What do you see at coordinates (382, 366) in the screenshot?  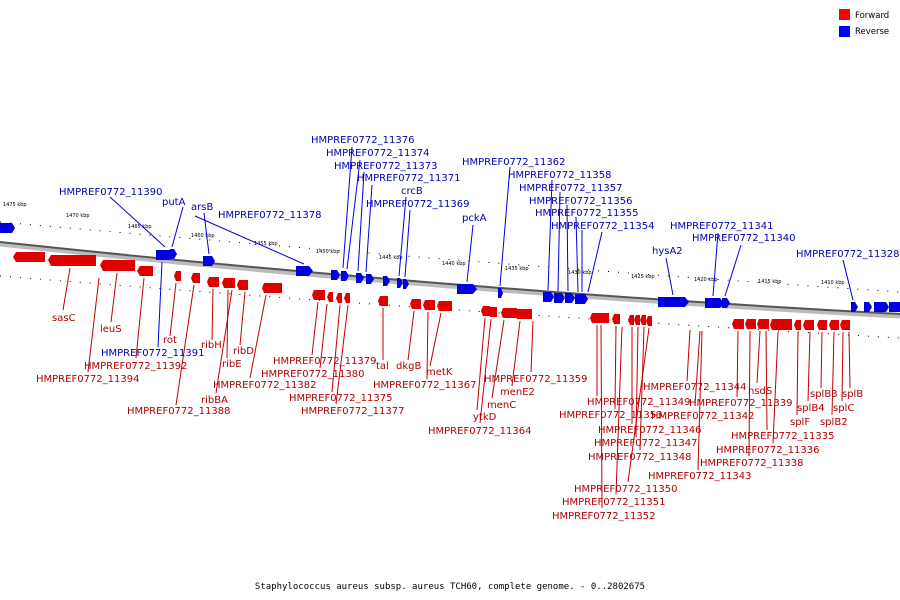 I see `forward-gene-label: tal` at bounding box center [382, 366].